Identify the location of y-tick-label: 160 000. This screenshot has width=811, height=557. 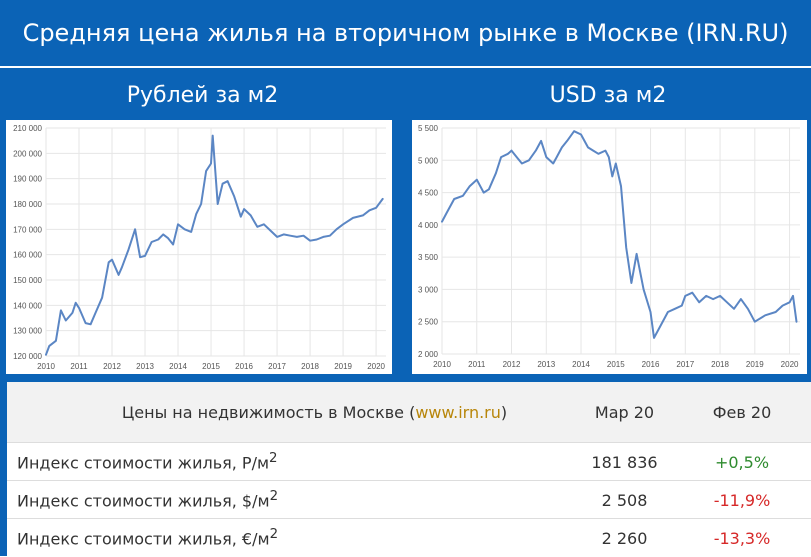
(27, 255).